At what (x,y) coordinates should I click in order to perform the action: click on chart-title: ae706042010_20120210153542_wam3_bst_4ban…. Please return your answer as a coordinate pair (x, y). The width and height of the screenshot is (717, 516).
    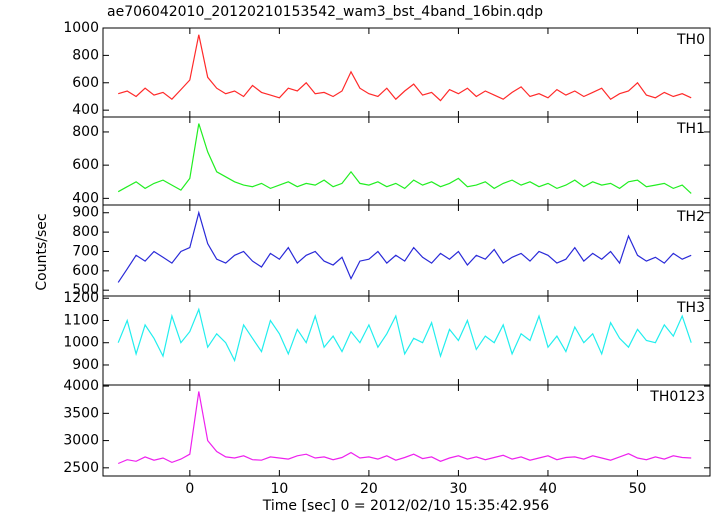
    Looking at the image, I should click on (325, 12).